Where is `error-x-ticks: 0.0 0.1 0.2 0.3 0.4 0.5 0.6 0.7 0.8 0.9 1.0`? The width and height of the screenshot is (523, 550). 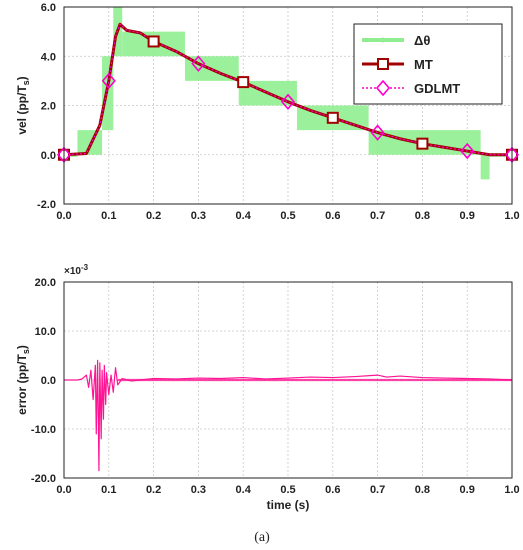
error-x-ticks: 0.0 0.1 0.2 0.3 0.4 0.5 0.6 0.7 0.8 0.9 1.0 is located at coordinates (287, 490).